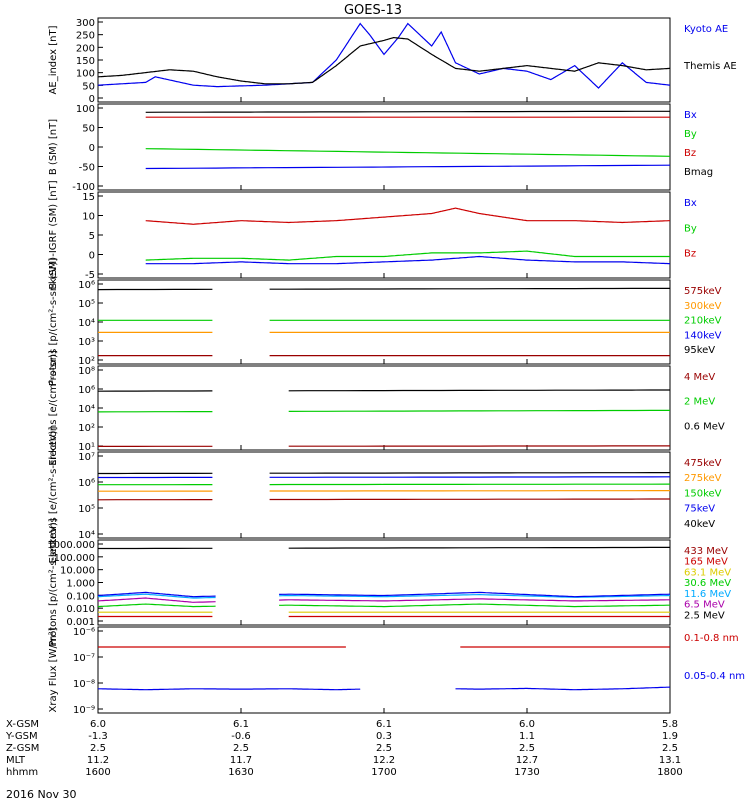  What do you see at coordinates (86, 371) in the screenshot?
I see `y-tick-label: 10⁸` at bounding box center [86, 371].